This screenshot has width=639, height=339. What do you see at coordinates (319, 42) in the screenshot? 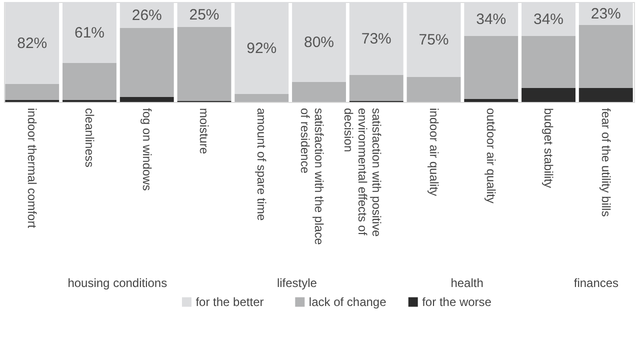
I see `data-label: 80%` at bounding box center [319, 42].